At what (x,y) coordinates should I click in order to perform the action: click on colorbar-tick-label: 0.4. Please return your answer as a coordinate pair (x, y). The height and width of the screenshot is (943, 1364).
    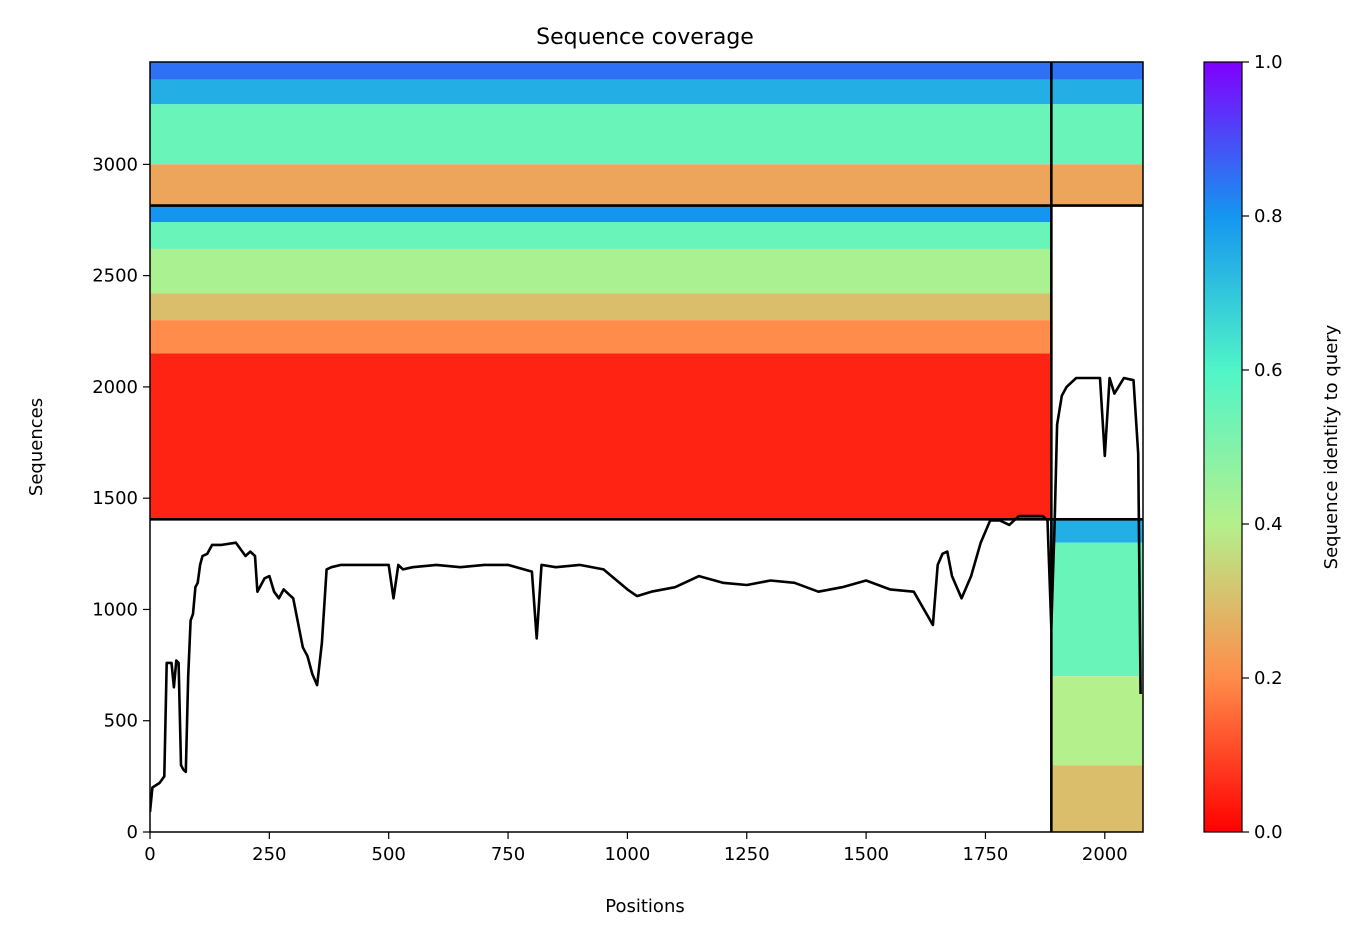
    Looking at the image, I should click on (1268, 524).